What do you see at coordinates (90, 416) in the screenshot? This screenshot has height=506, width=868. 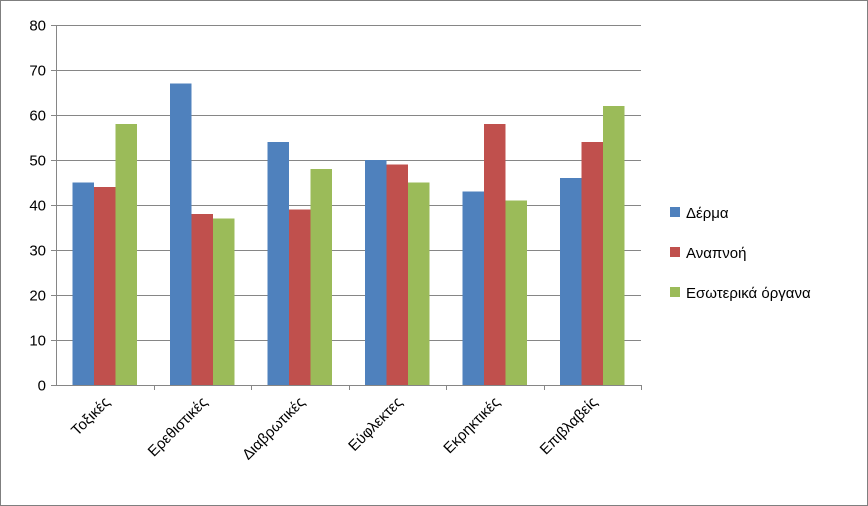 I see `x-tick-label: Τοξικές` at bounding box center [90, 416].